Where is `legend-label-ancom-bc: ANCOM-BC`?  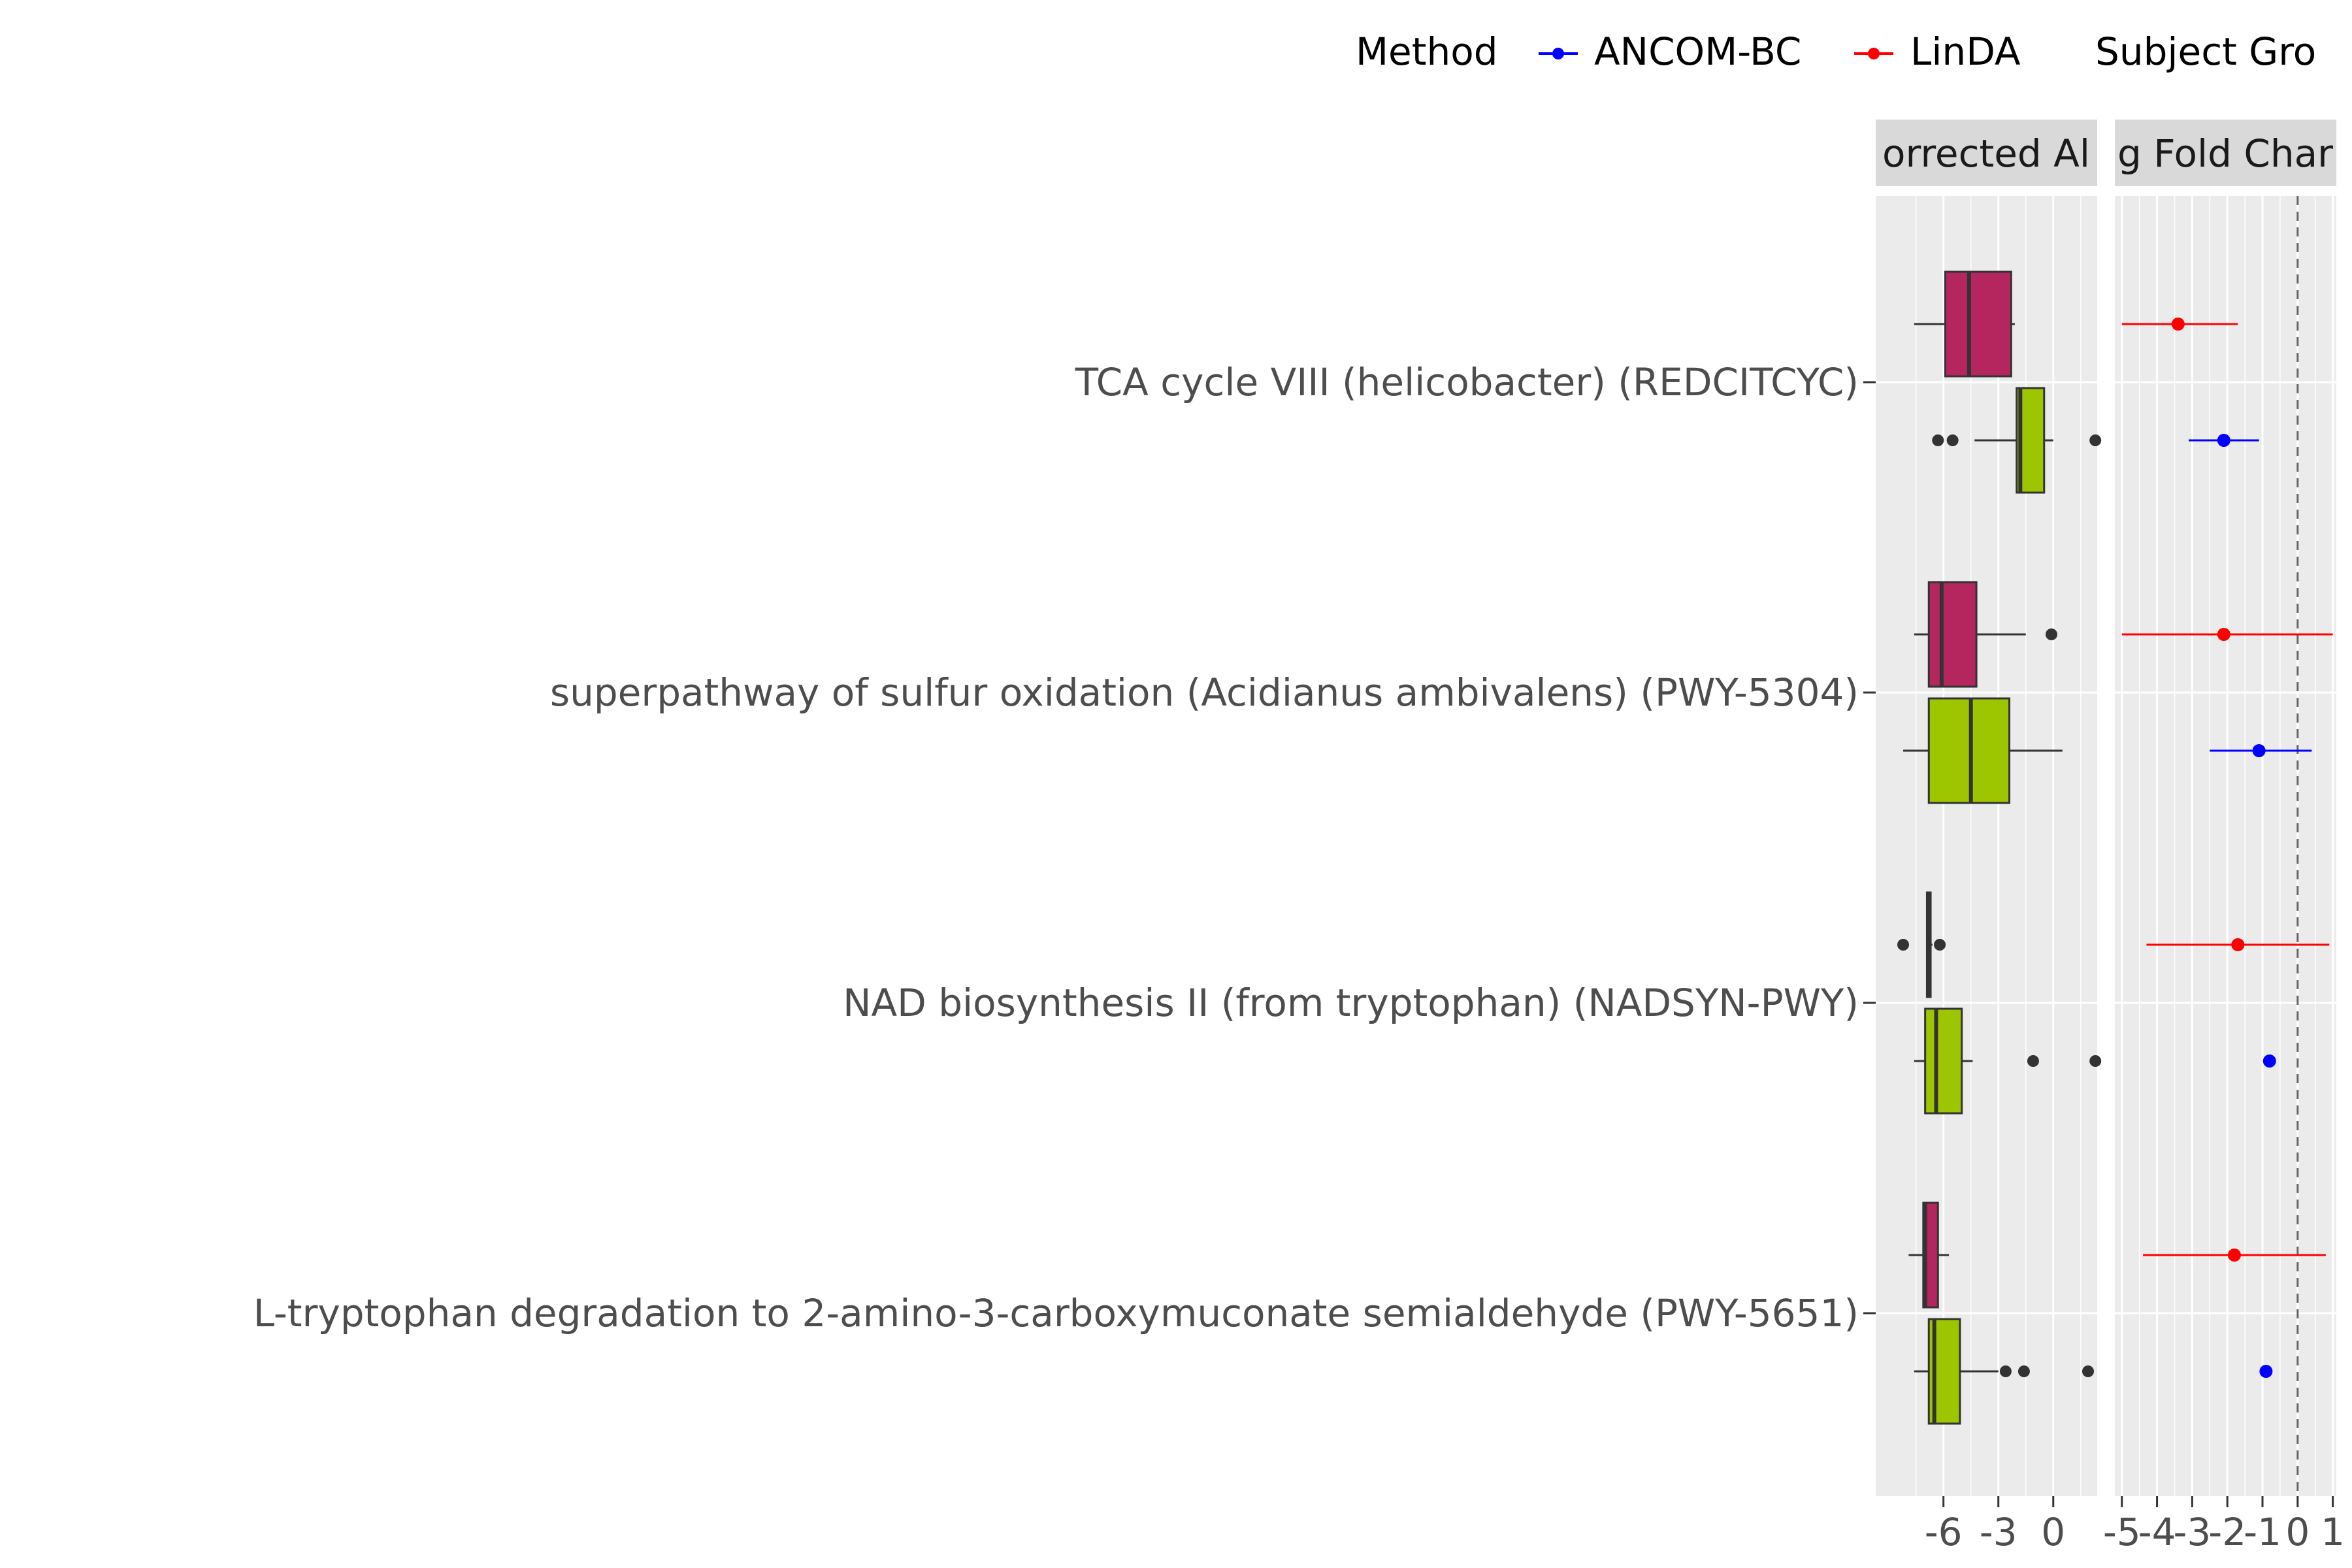 legend-label-ancom-bc: ANCOM-BC is located at coordinates (1697, 51).